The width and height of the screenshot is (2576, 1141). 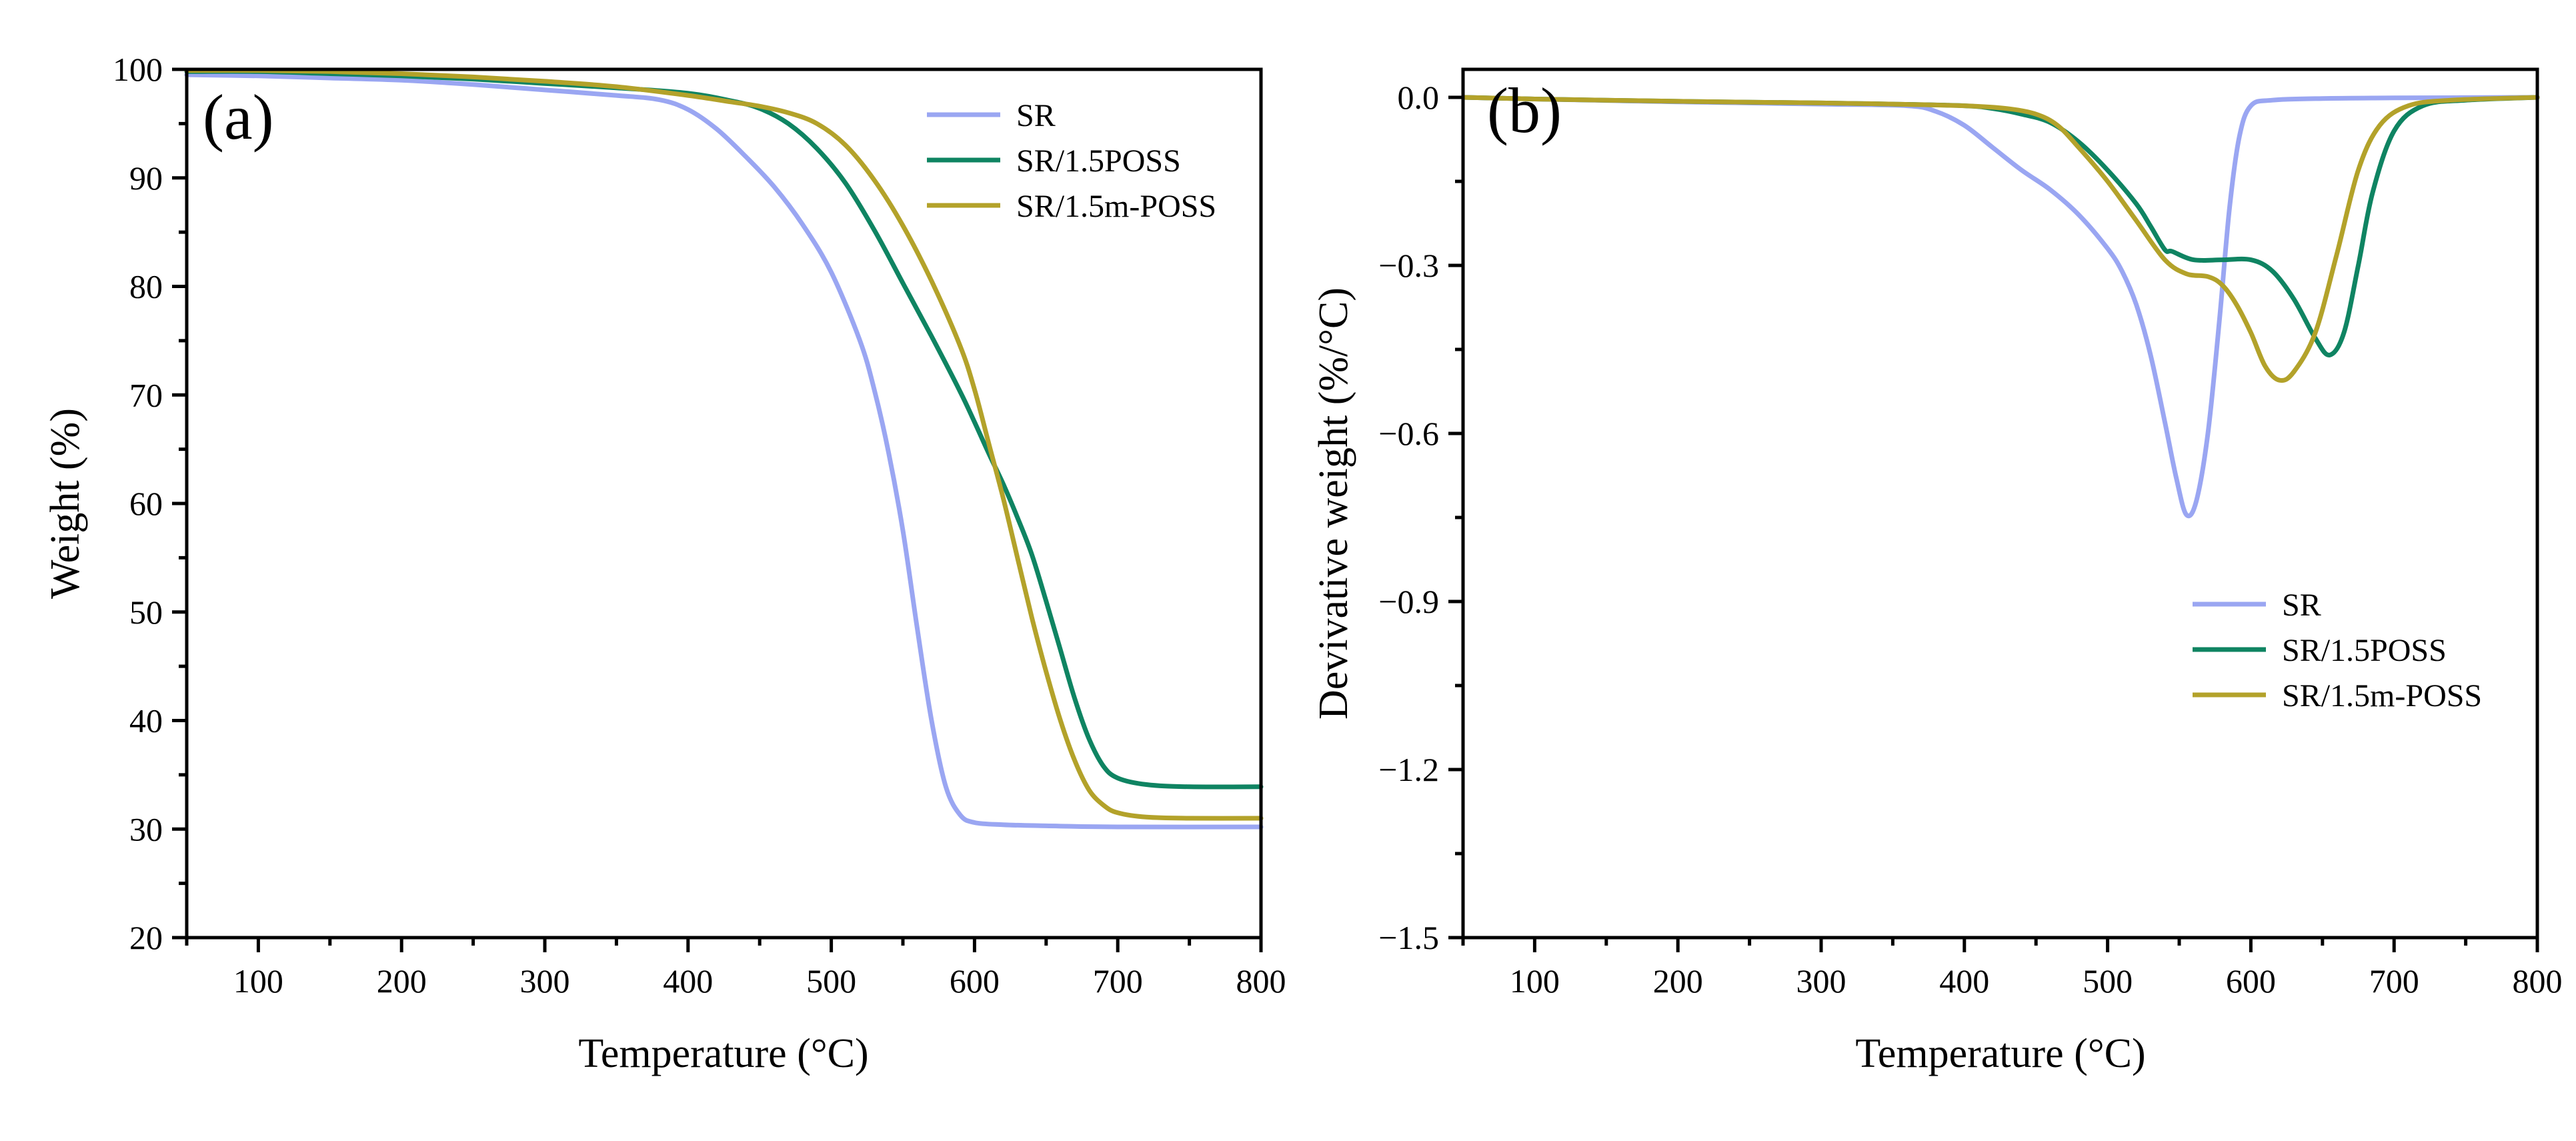 What do you see at coordinates (1421, 518) in the screenshot?
I see `panel-b-y-ticks: 0.0 −0.3 −0.6 −0.9 −1.2 −1.5` at bounding box center [1421, 518].